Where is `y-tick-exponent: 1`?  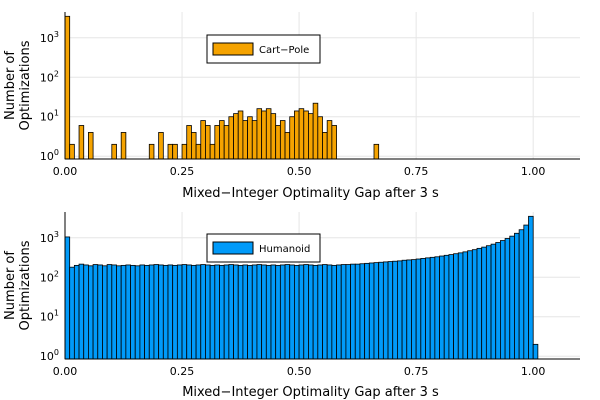 y-tick-exponent: 1 is located at coordinates (56, 113).